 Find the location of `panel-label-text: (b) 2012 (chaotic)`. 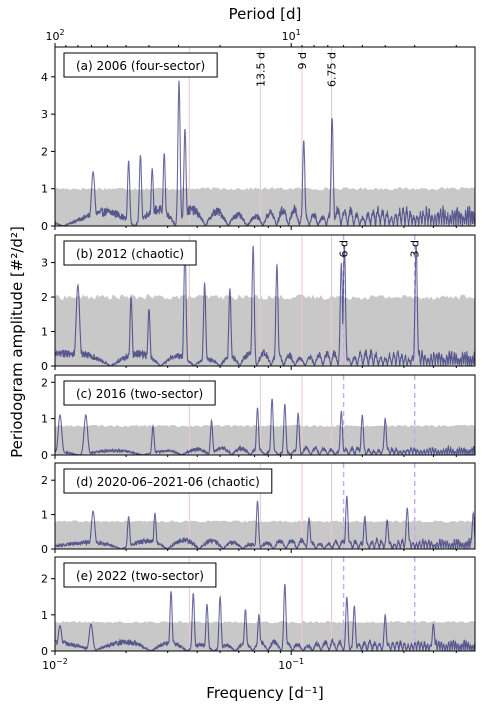

panel-label-text: (b) 2012 (chaotic) is located at coordinates (130, 254).